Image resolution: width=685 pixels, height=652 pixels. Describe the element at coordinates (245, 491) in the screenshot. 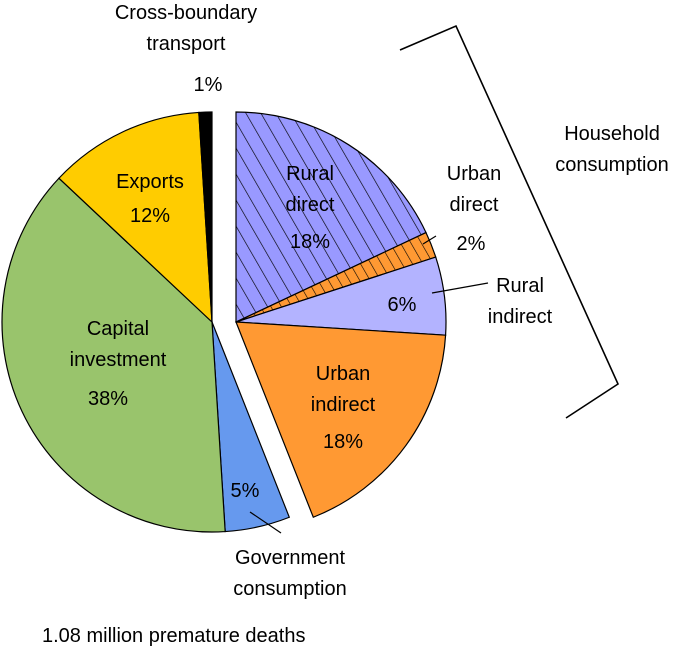

I see `slice-value-government-consumption: 5%` at that location.